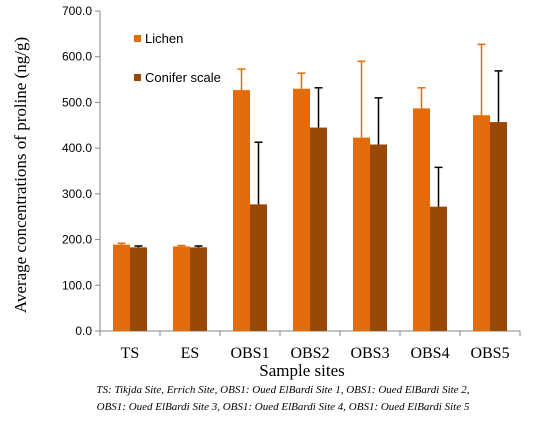 The height and width of the screenshot is (423, 550). What do you see at coordinates (137, 38) in the screenshot?
I see `legend-swatch-lichen` at bounding box center [137, 38].